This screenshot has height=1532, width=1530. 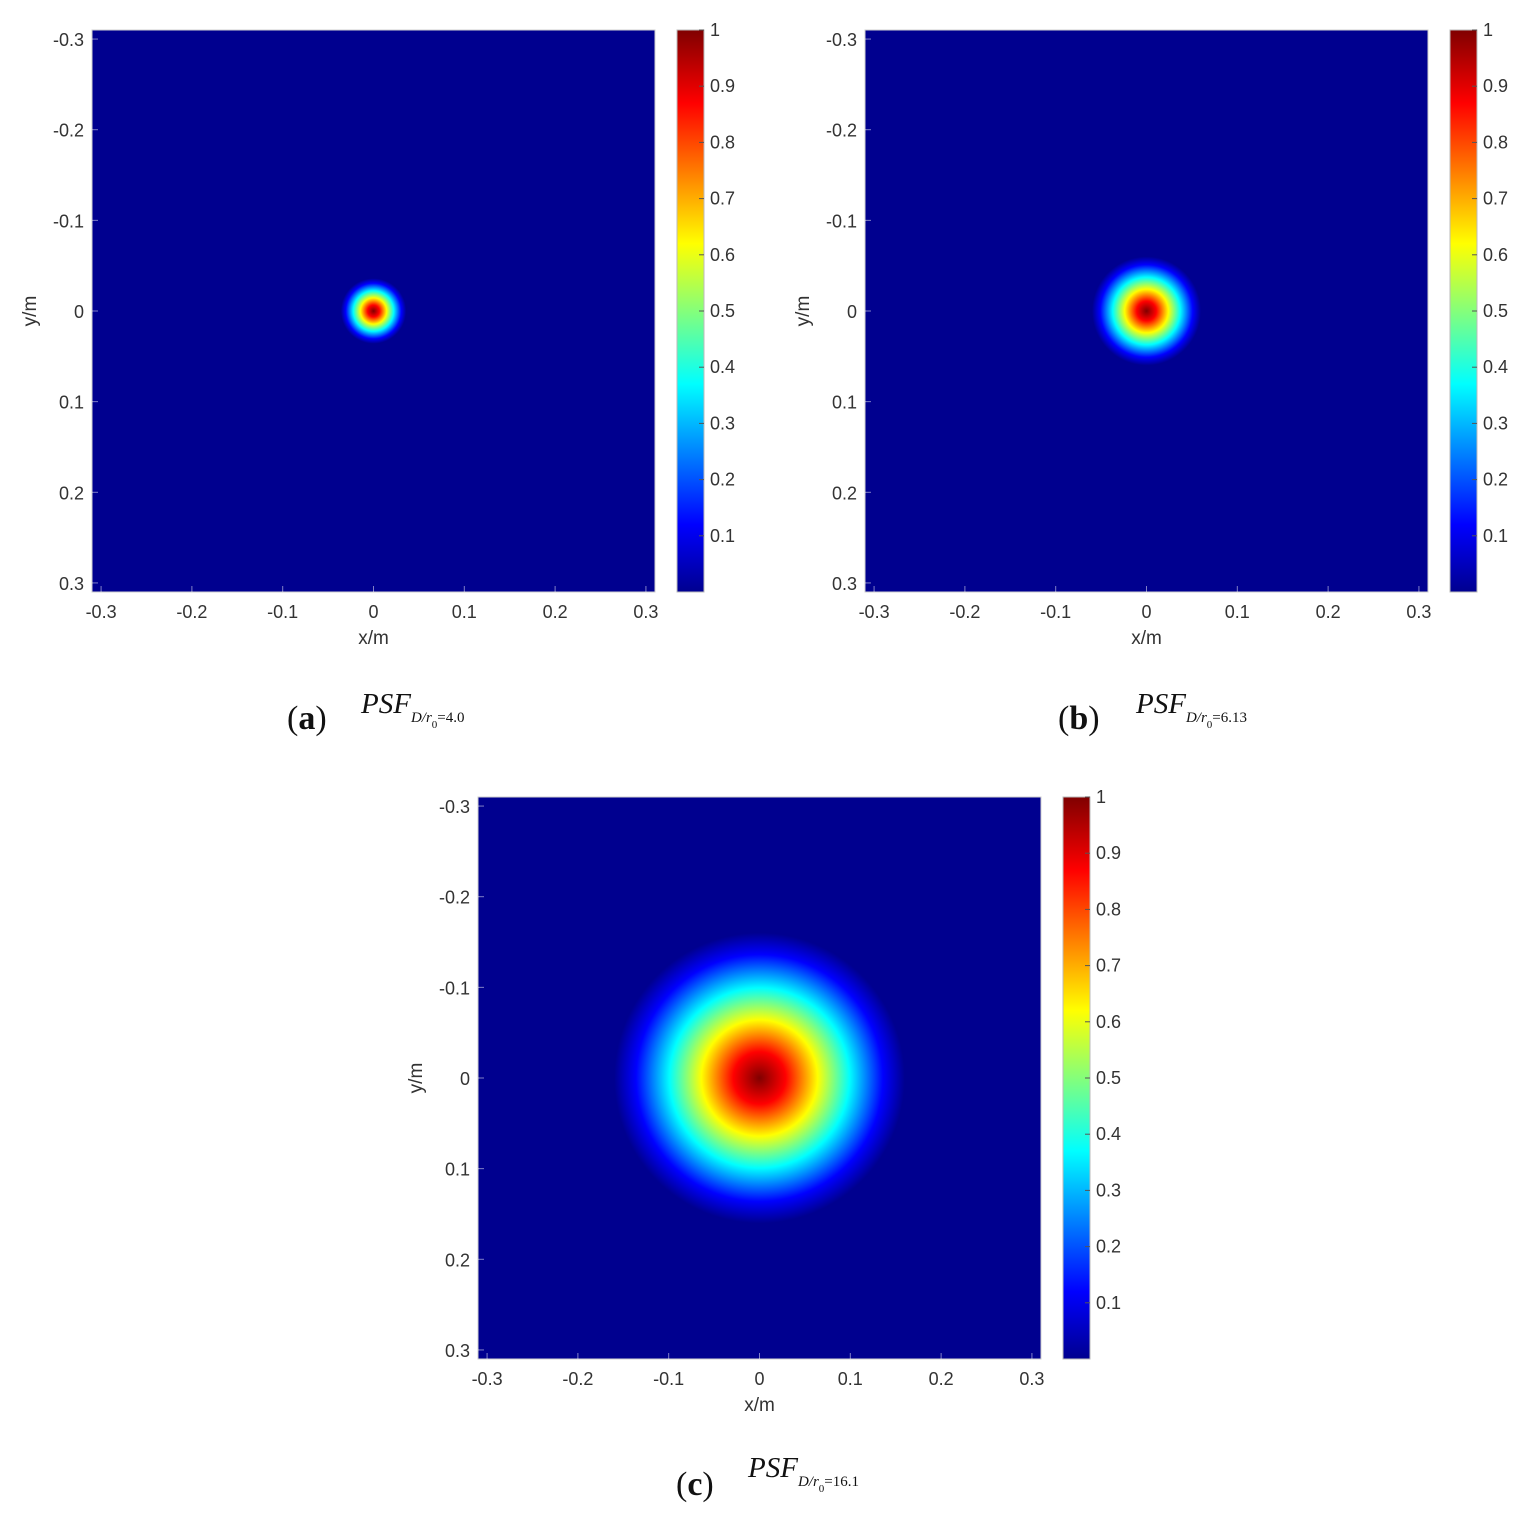 What do you see at coordinates (803, 1473) in the screenshot?
I see `psf-label-c: PSFD/r0=16.1` at bounding box center [803, 1473].